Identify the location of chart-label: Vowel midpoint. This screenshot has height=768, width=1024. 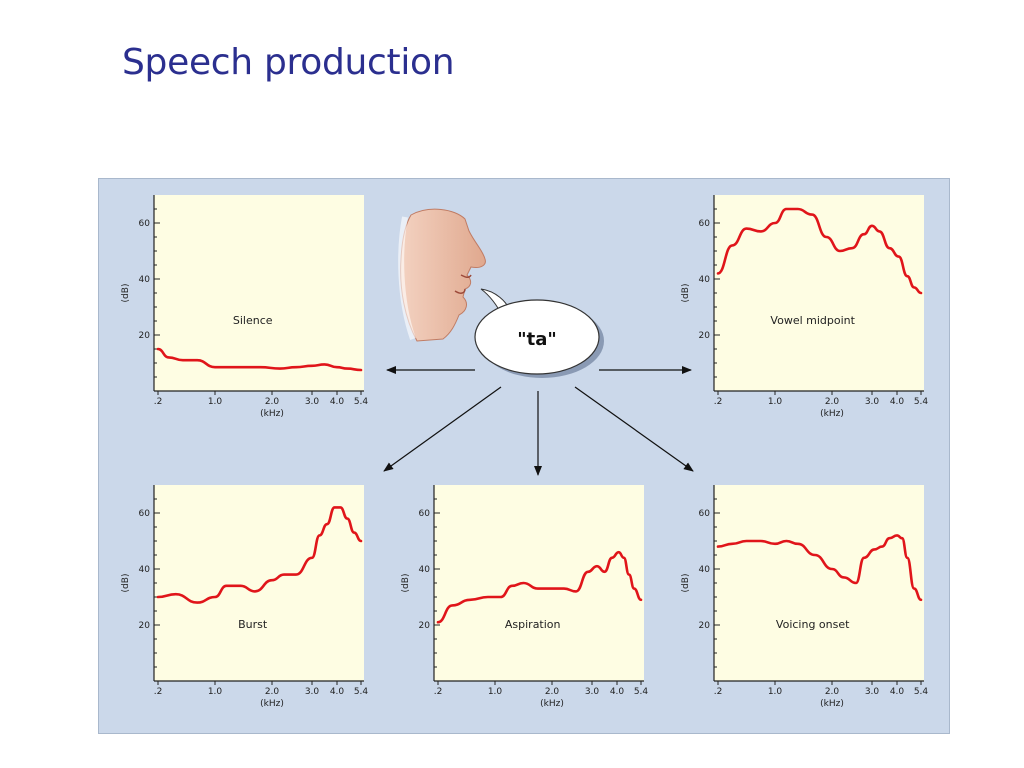
(812, 320).